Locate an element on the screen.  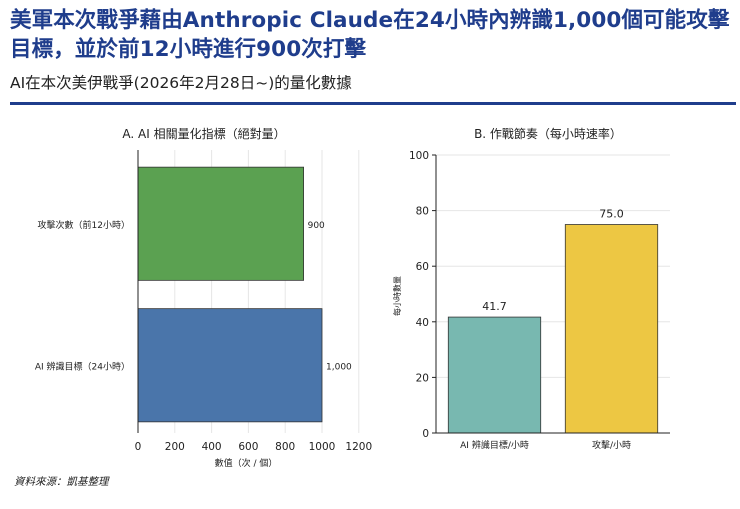
chart-a-x-tick-label: 0 is located at coordinates (138, 447).